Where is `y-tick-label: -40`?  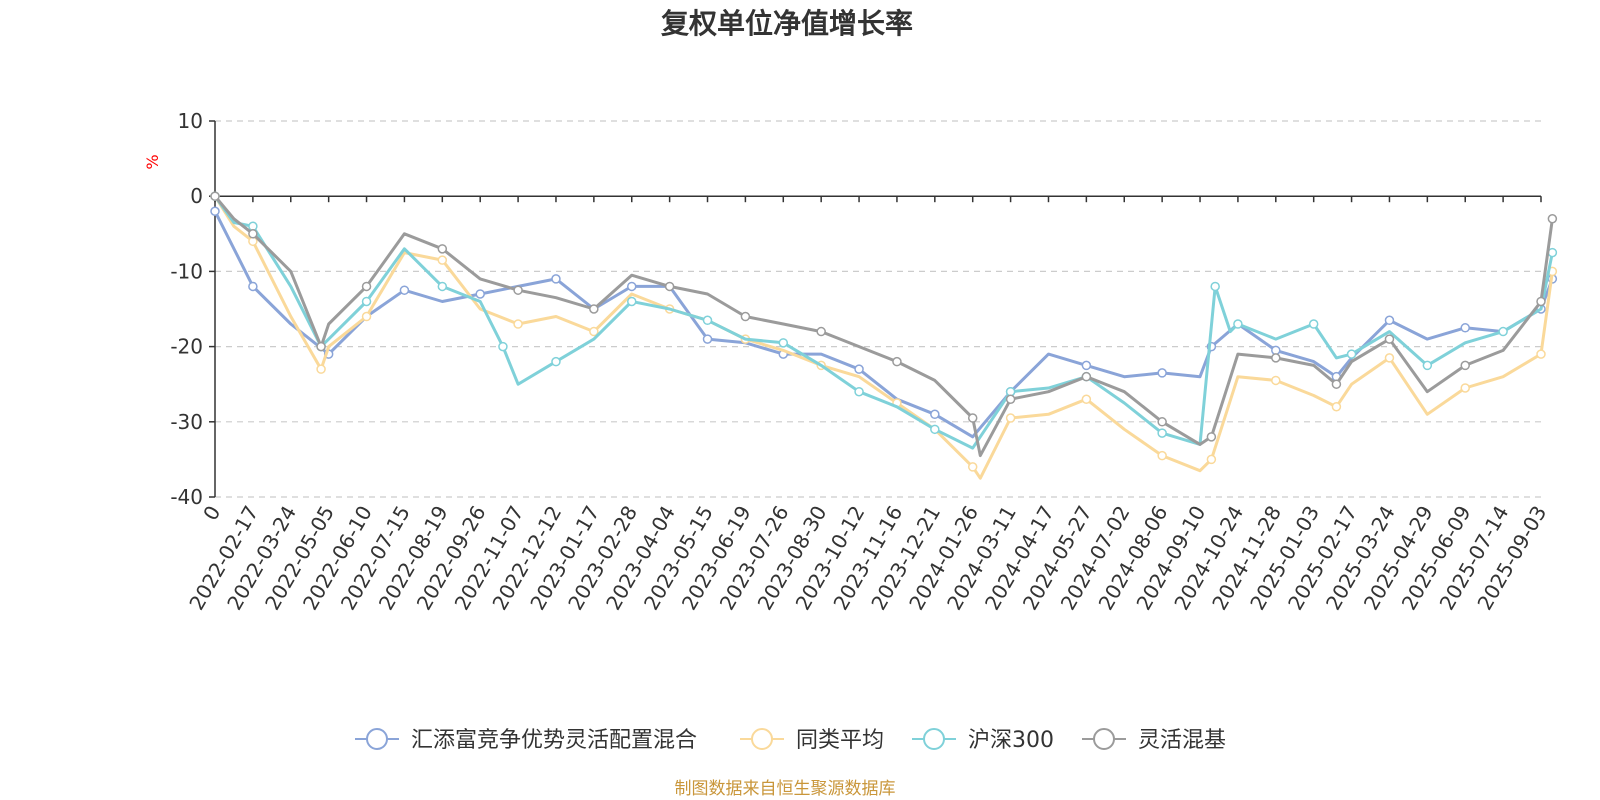
y-tick-label: -40 is located at coordinates (186, 497).